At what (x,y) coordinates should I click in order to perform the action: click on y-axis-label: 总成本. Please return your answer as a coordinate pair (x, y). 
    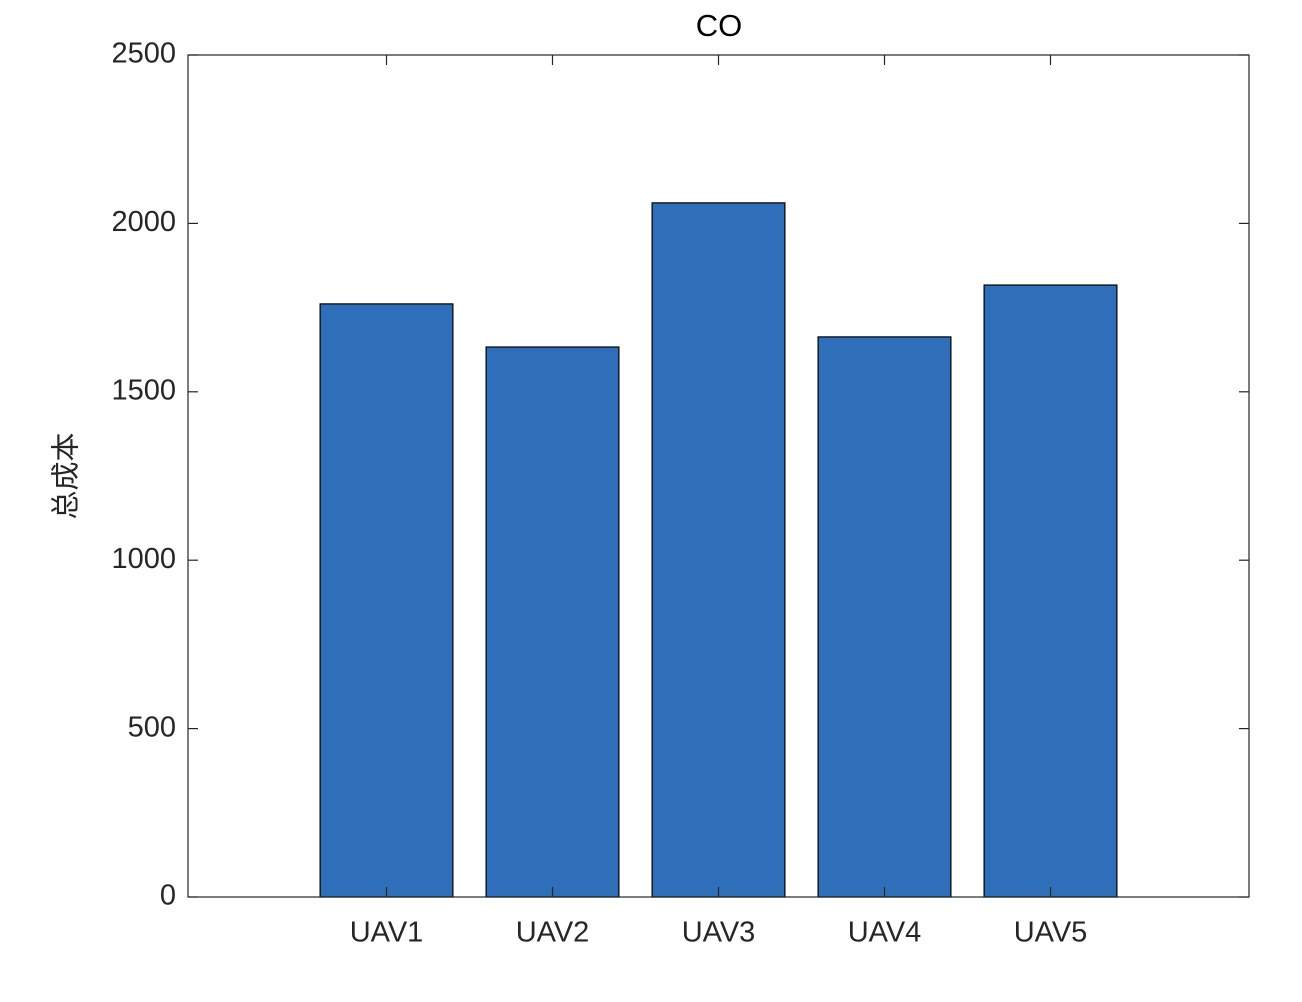
    Looking at the image, I should click on (66, 475).